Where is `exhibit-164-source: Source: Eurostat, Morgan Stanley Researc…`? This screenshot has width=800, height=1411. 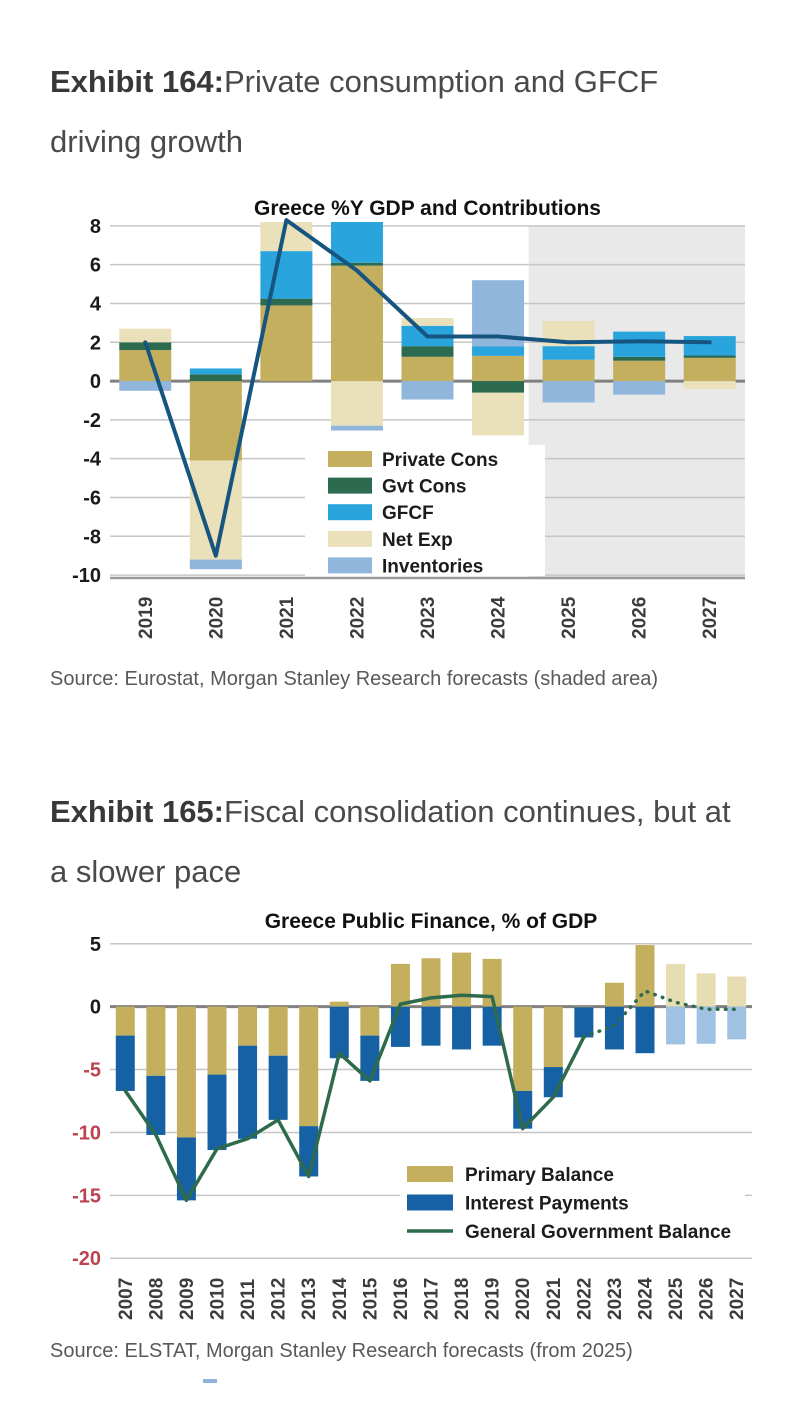 exhibit-164-source: Source: Eurostat, Morgan Stanley Researc… is located at coordinates (354, 679).